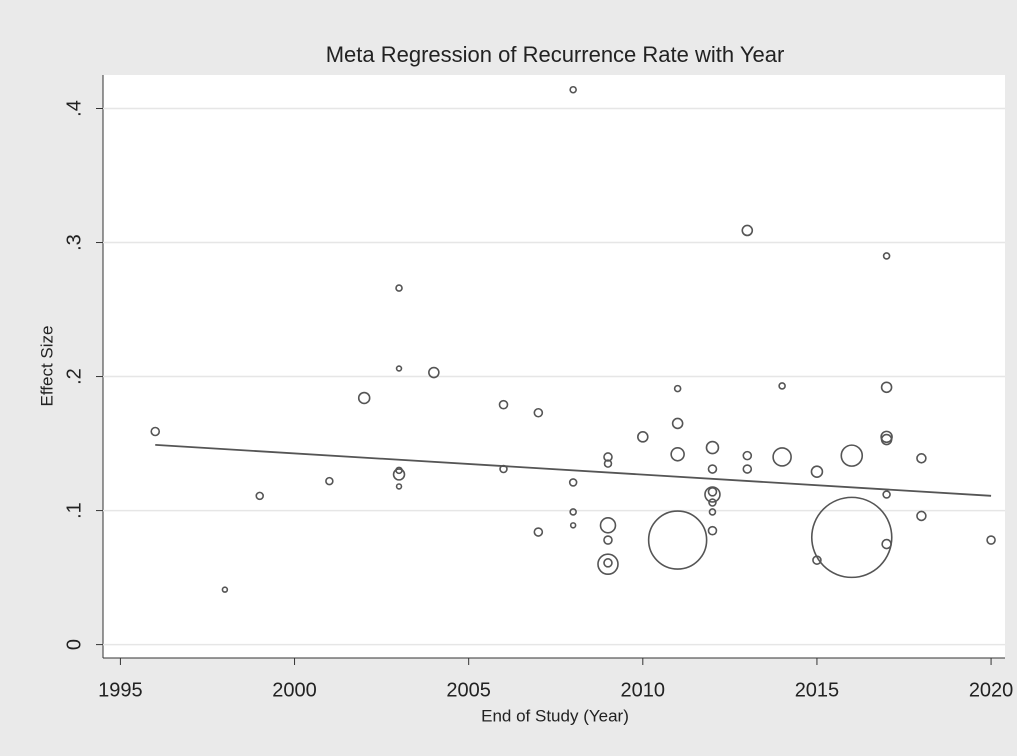 The image size is (1017, 756). What do you see at coordinates (74, 644) in the screenshot?
I see `y-tick-label: 0` at bounding box center [74, 644].